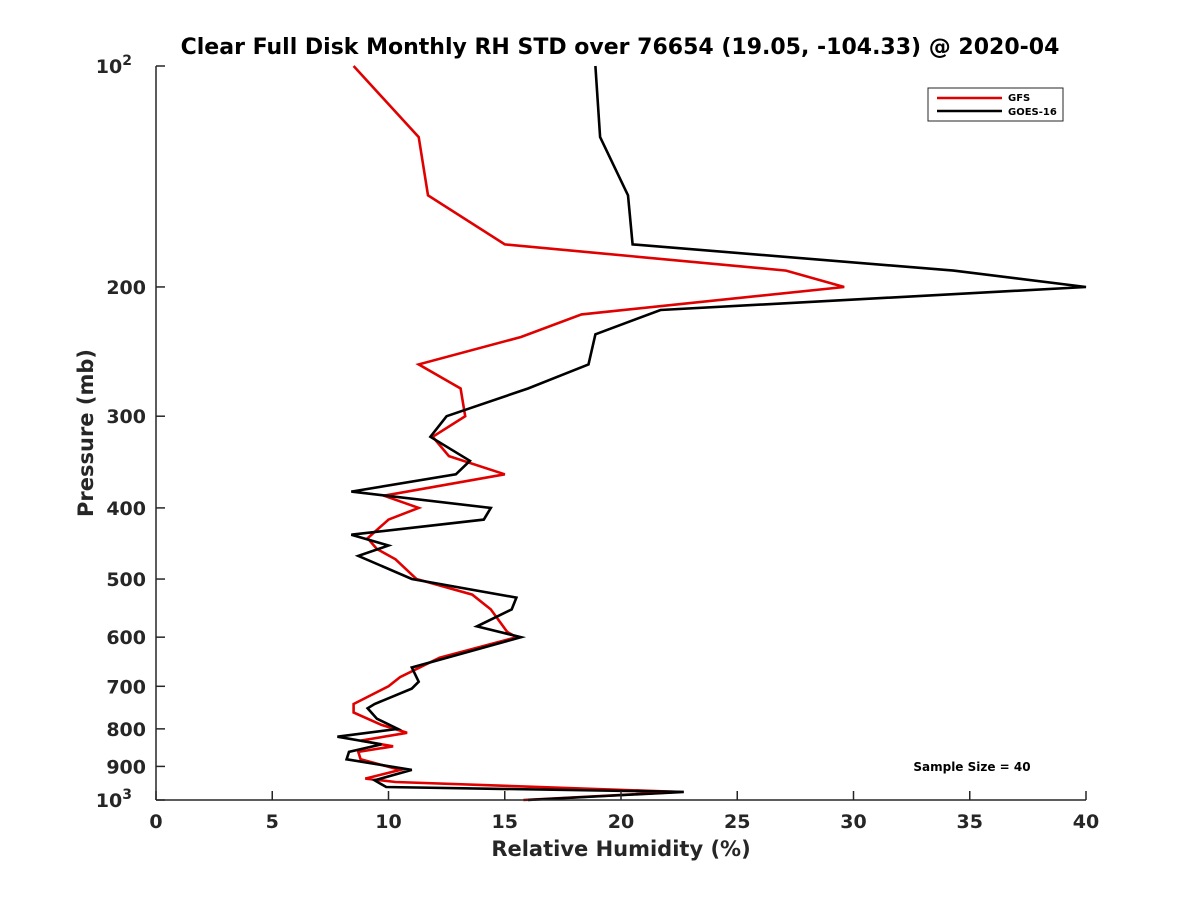 The image size is (1200, 900). I want to click on x-tick-label: 25, so click(737, 822).